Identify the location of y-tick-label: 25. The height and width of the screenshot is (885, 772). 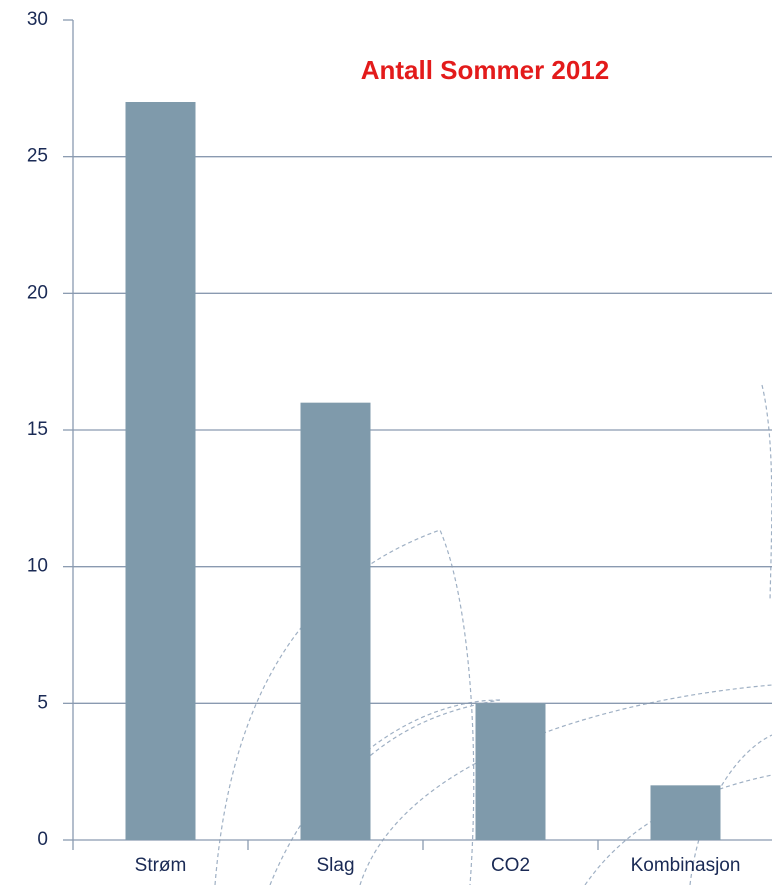
(37, 156).